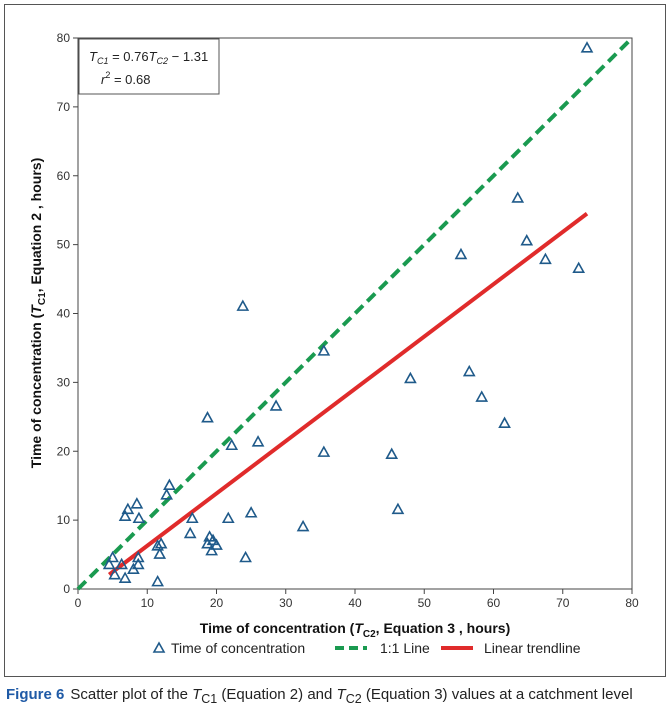  I want to click on y-tick-label: 40, so click(64, 314).